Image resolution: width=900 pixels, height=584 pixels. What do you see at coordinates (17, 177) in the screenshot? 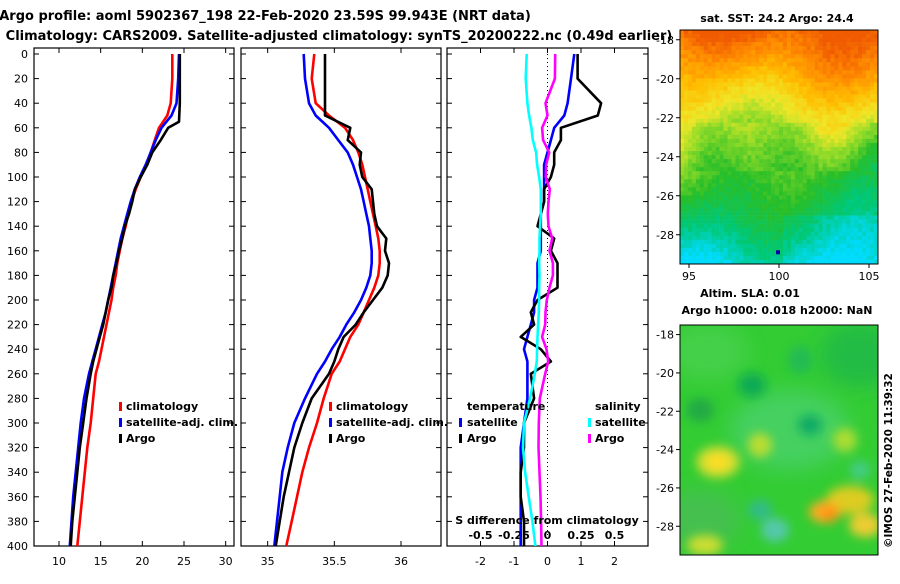
I see `depth-tick-label: 100` at bounding box center [17, 177].